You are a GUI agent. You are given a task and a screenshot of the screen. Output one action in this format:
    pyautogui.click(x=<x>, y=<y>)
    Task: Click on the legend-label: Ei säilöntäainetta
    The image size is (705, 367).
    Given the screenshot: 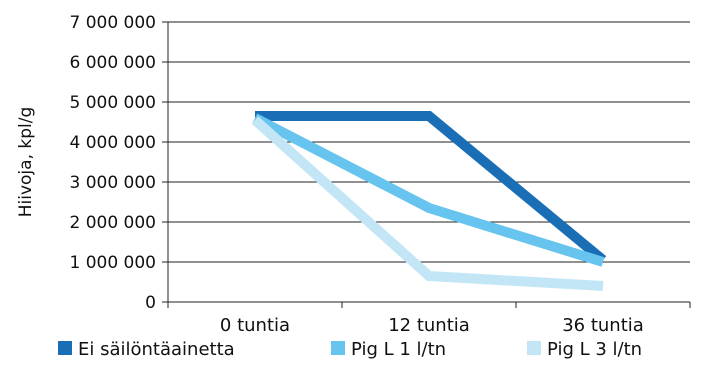 What is the action you would take?
    pyautogui.click(x=156, y=349)
    